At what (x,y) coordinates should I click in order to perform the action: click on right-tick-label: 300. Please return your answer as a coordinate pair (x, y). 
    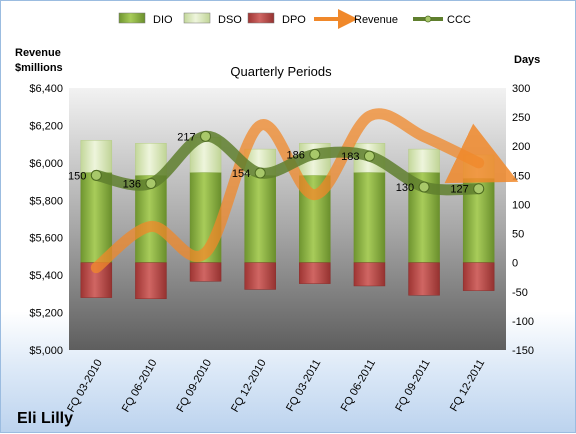
    Looking at the image, I should click on (521, 89).